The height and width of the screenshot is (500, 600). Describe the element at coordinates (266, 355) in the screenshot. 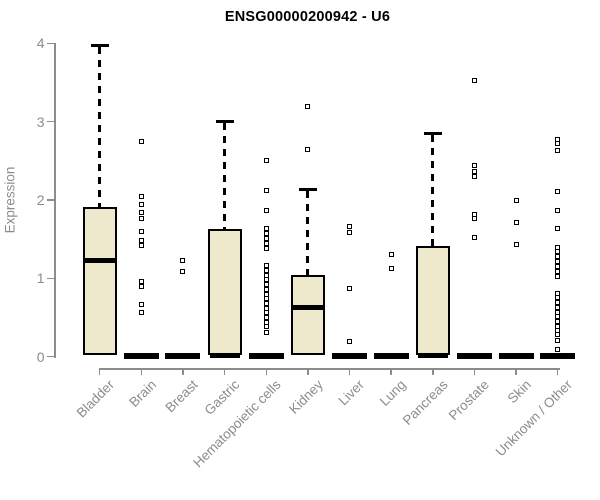

I see `collapsed-box-hematopoietic-cells` at that location.